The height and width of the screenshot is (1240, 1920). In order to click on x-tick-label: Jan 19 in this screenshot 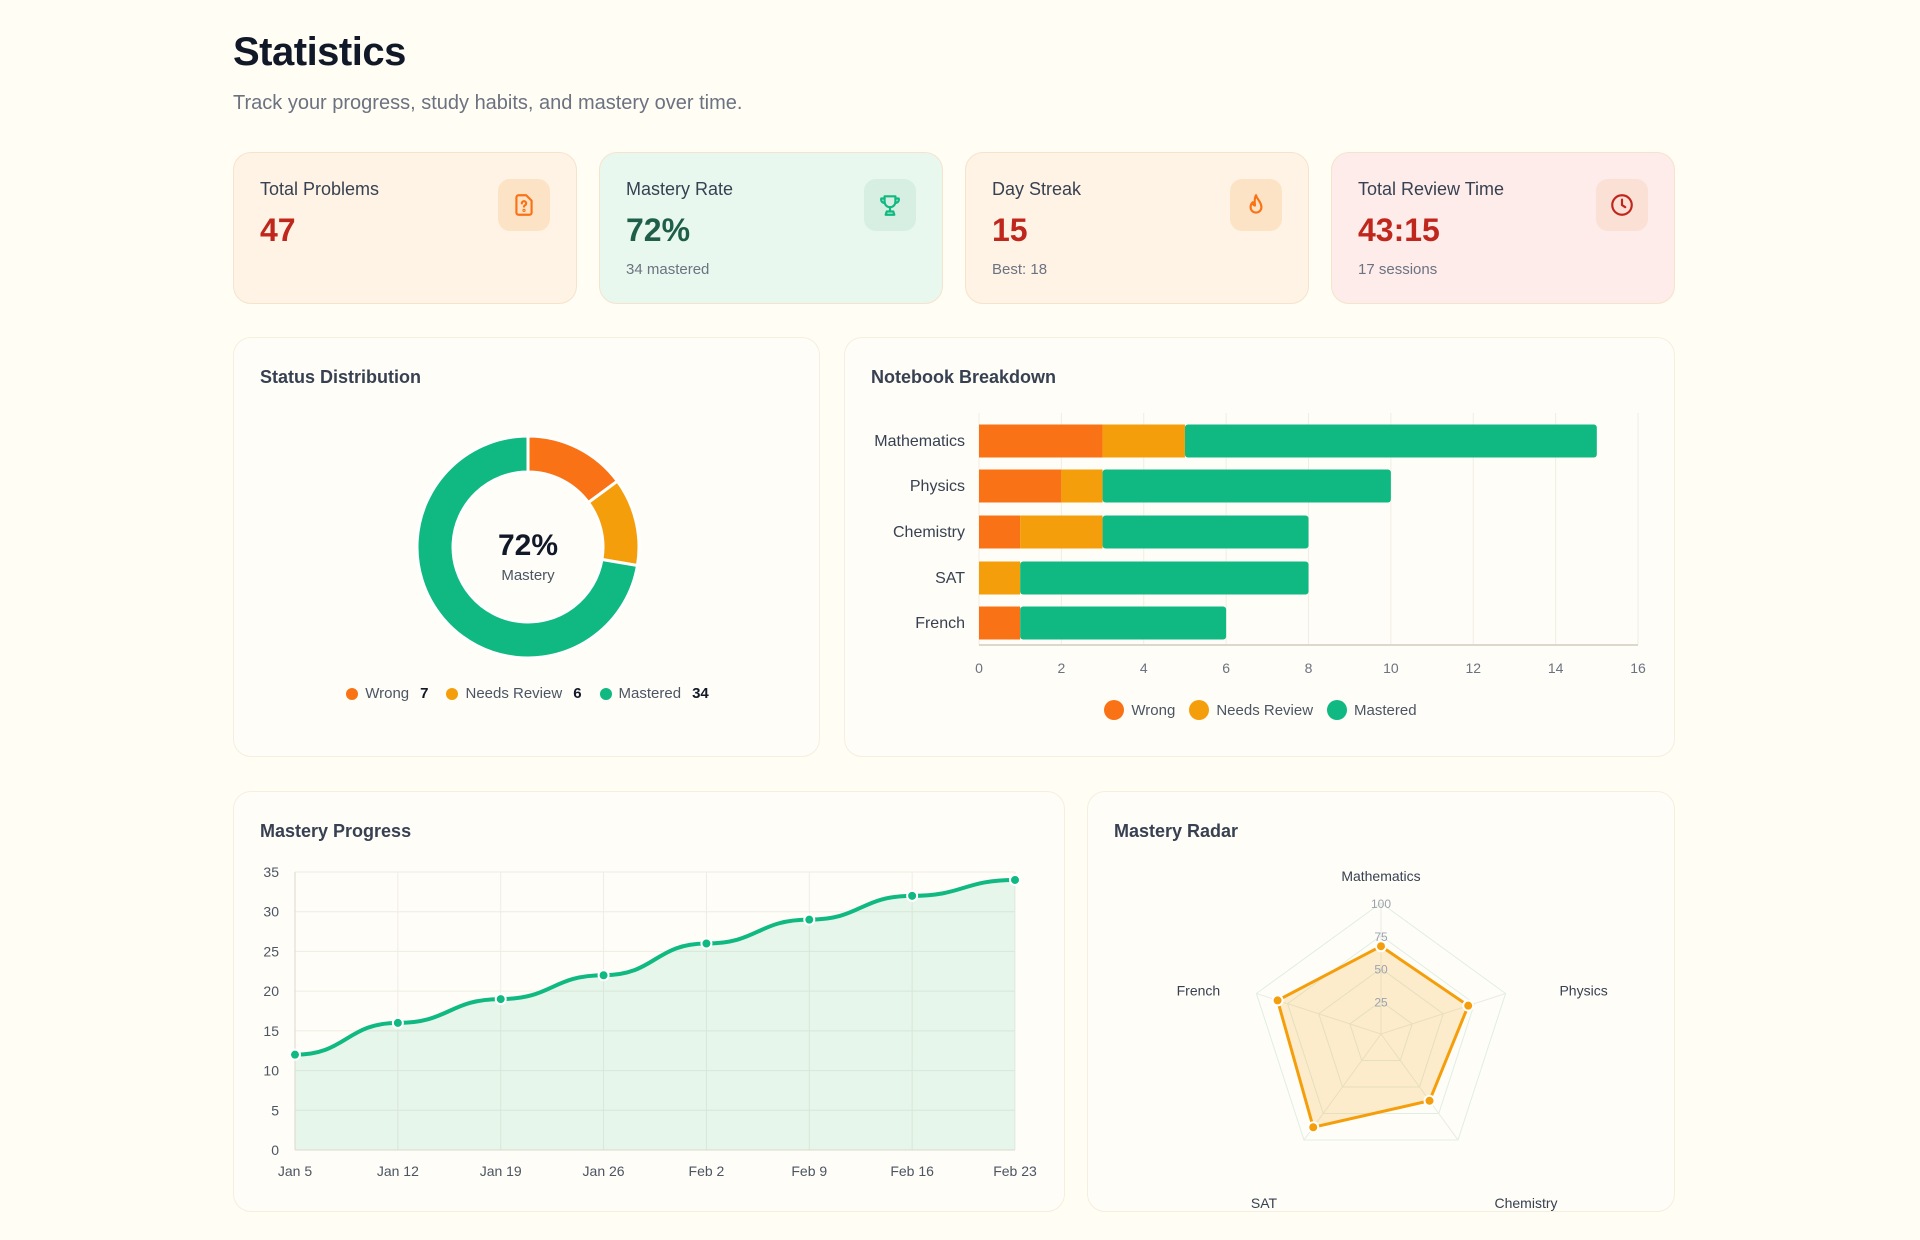, I will do `click(501, 1171)`.